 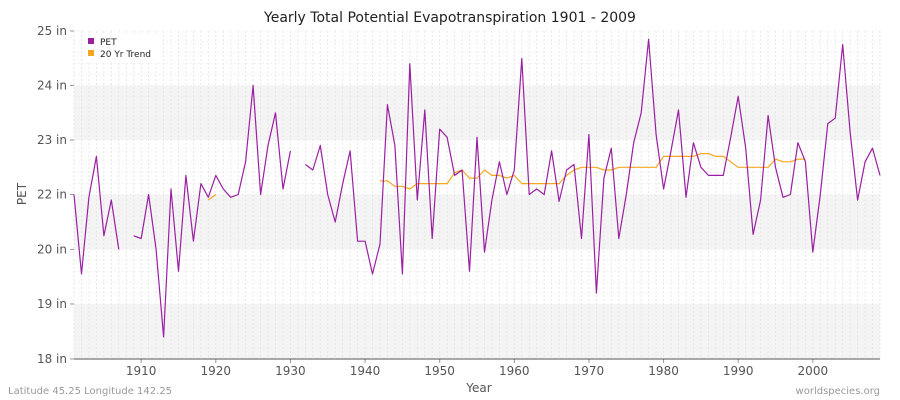 I want to click on x-tick-label: 2000, so click(x=813, y=371).